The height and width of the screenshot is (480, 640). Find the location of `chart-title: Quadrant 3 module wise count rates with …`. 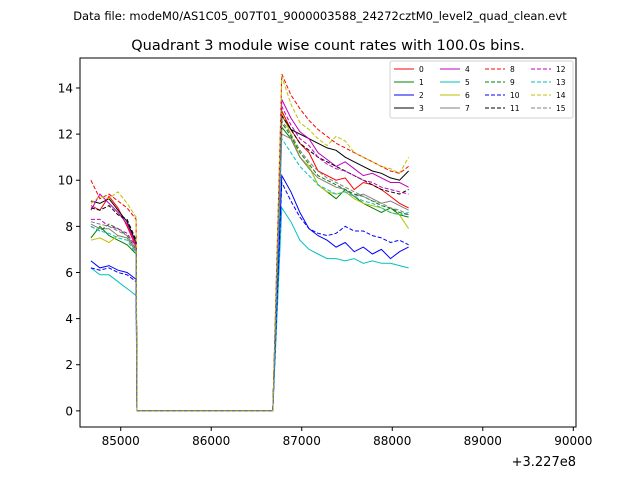

chart-title: Quadrant 3 module wise count rates with … is located at coordinates (328, 46).